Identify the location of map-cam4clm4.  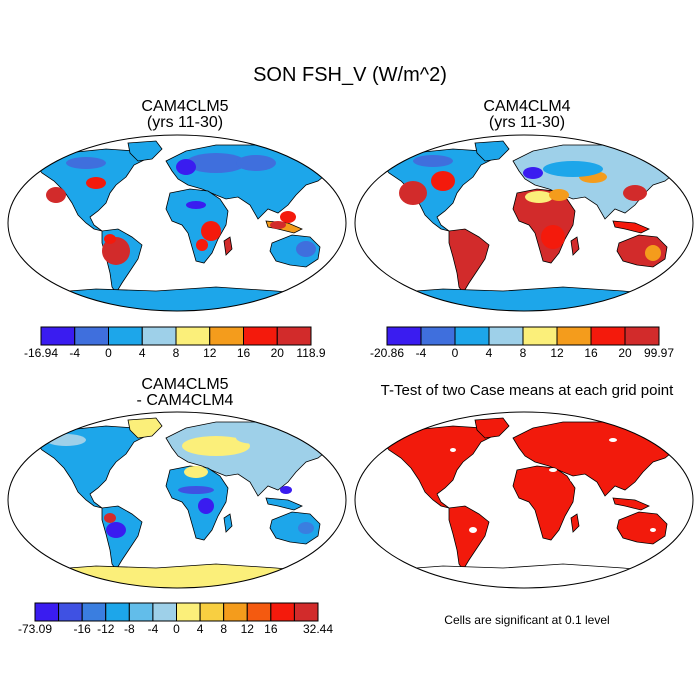
(524, 223).